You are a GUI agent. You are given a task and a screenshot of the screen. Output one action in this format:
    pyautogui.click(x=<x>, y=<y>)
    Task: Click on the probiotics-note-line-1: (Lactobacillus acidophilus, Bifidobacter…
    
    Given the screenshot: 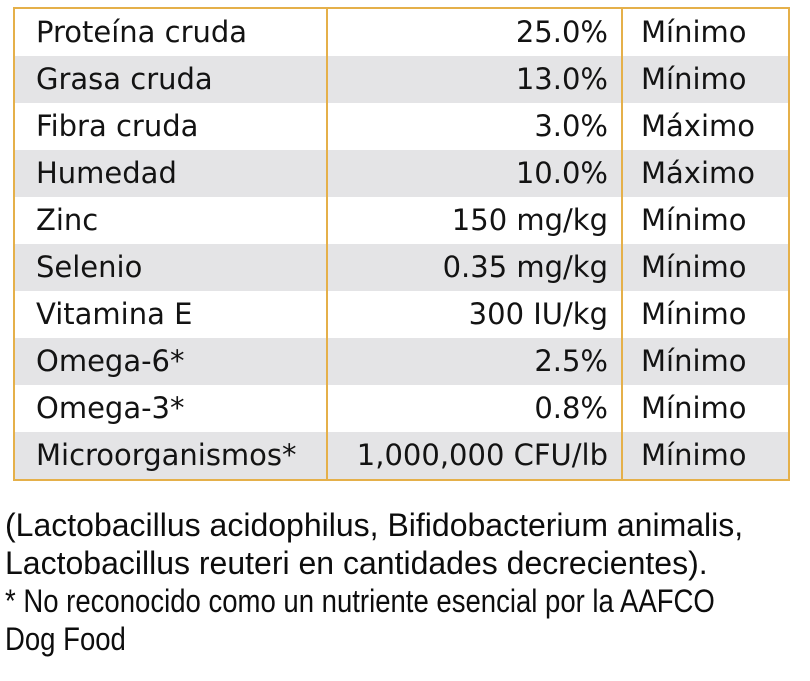 What is the action you would take?
    pyautogui.click(x=374, y=525)
    